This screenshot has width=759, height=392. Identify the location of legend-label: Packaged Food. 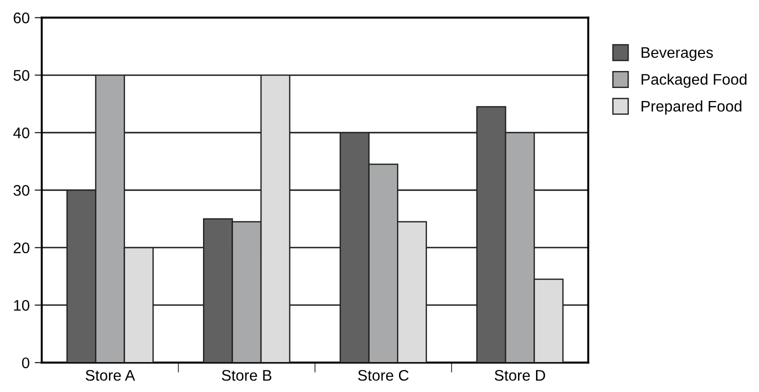
(694, 81).